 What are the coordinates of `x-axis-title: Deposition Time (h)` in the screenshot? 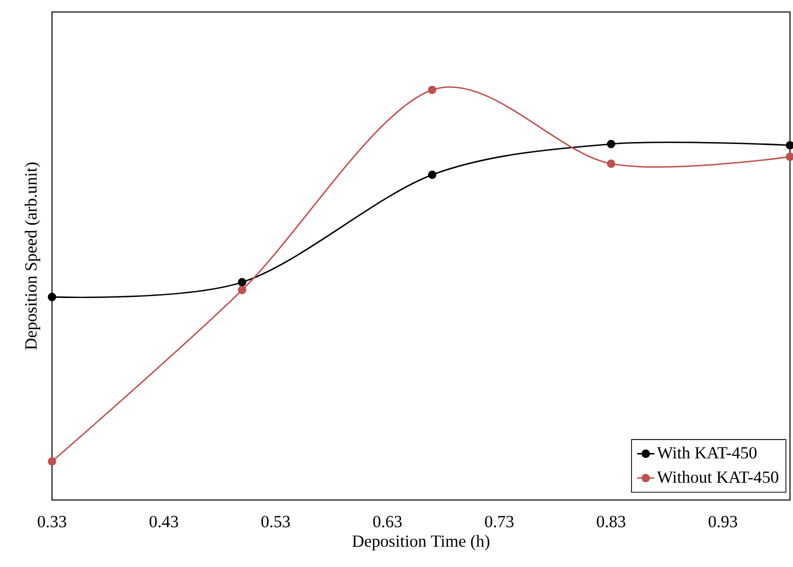 It's located at (421, 542).